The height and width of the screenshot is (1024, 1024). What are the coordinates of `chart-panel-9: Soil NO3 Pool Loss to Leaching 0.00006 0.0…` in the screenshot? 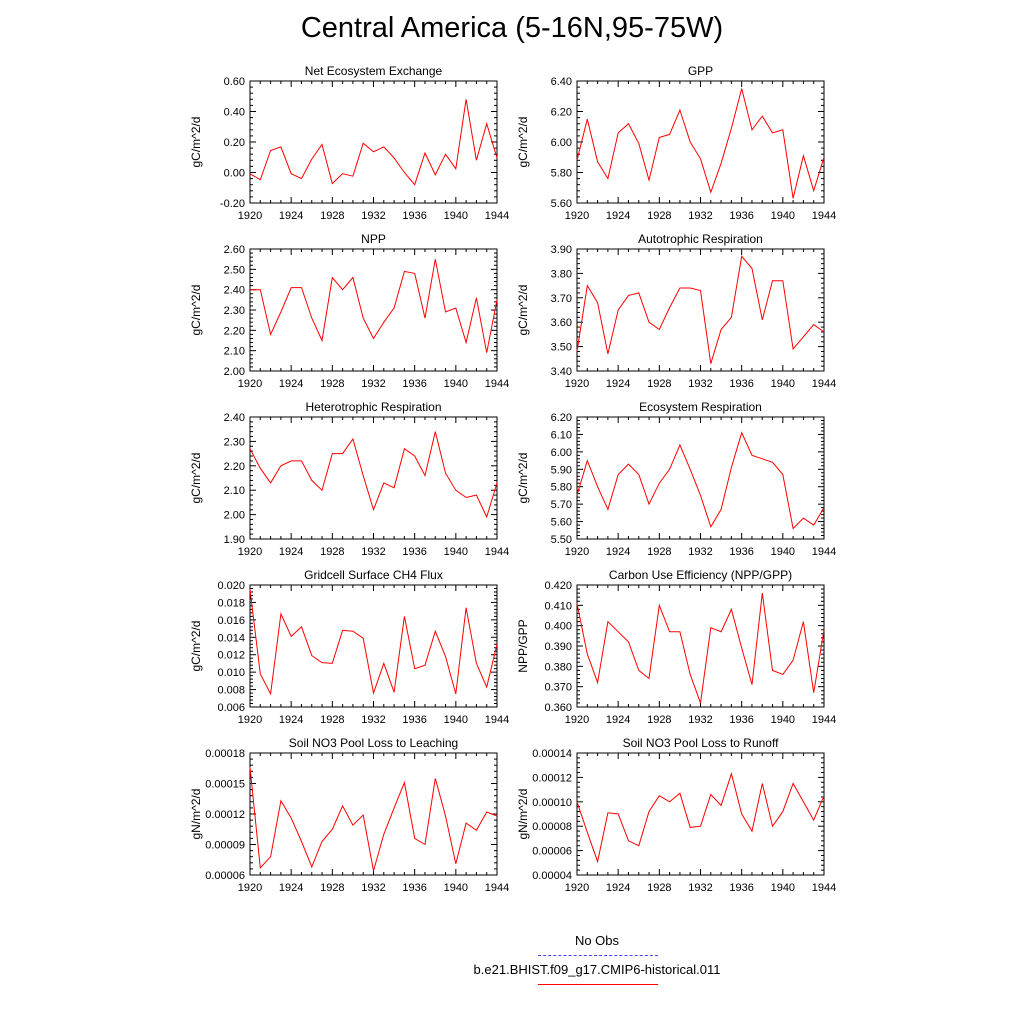 It's located at (349, 815).